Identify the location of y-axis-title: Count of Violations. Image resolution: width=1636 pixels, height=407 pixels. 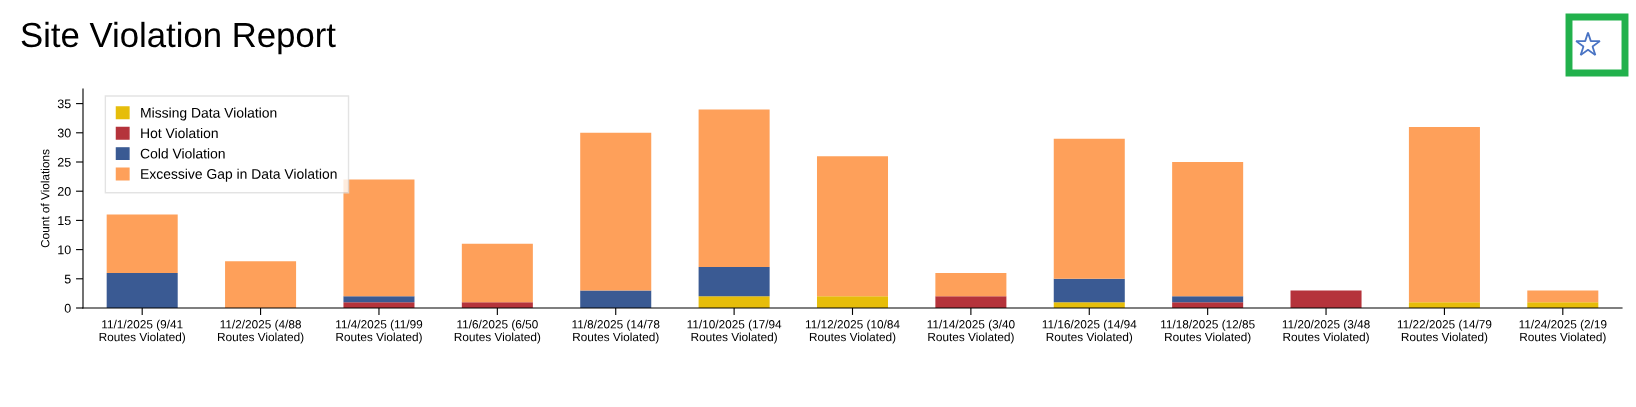
(45, 198).